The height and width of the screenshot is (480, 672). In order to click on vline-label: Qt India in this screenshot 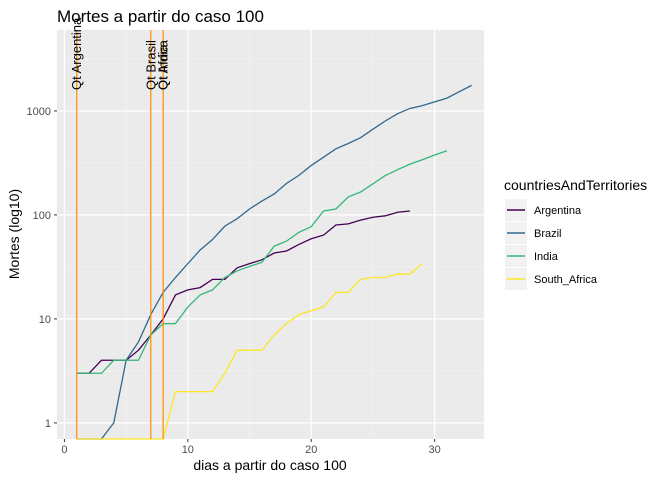, I will do `click(163, 67)`.